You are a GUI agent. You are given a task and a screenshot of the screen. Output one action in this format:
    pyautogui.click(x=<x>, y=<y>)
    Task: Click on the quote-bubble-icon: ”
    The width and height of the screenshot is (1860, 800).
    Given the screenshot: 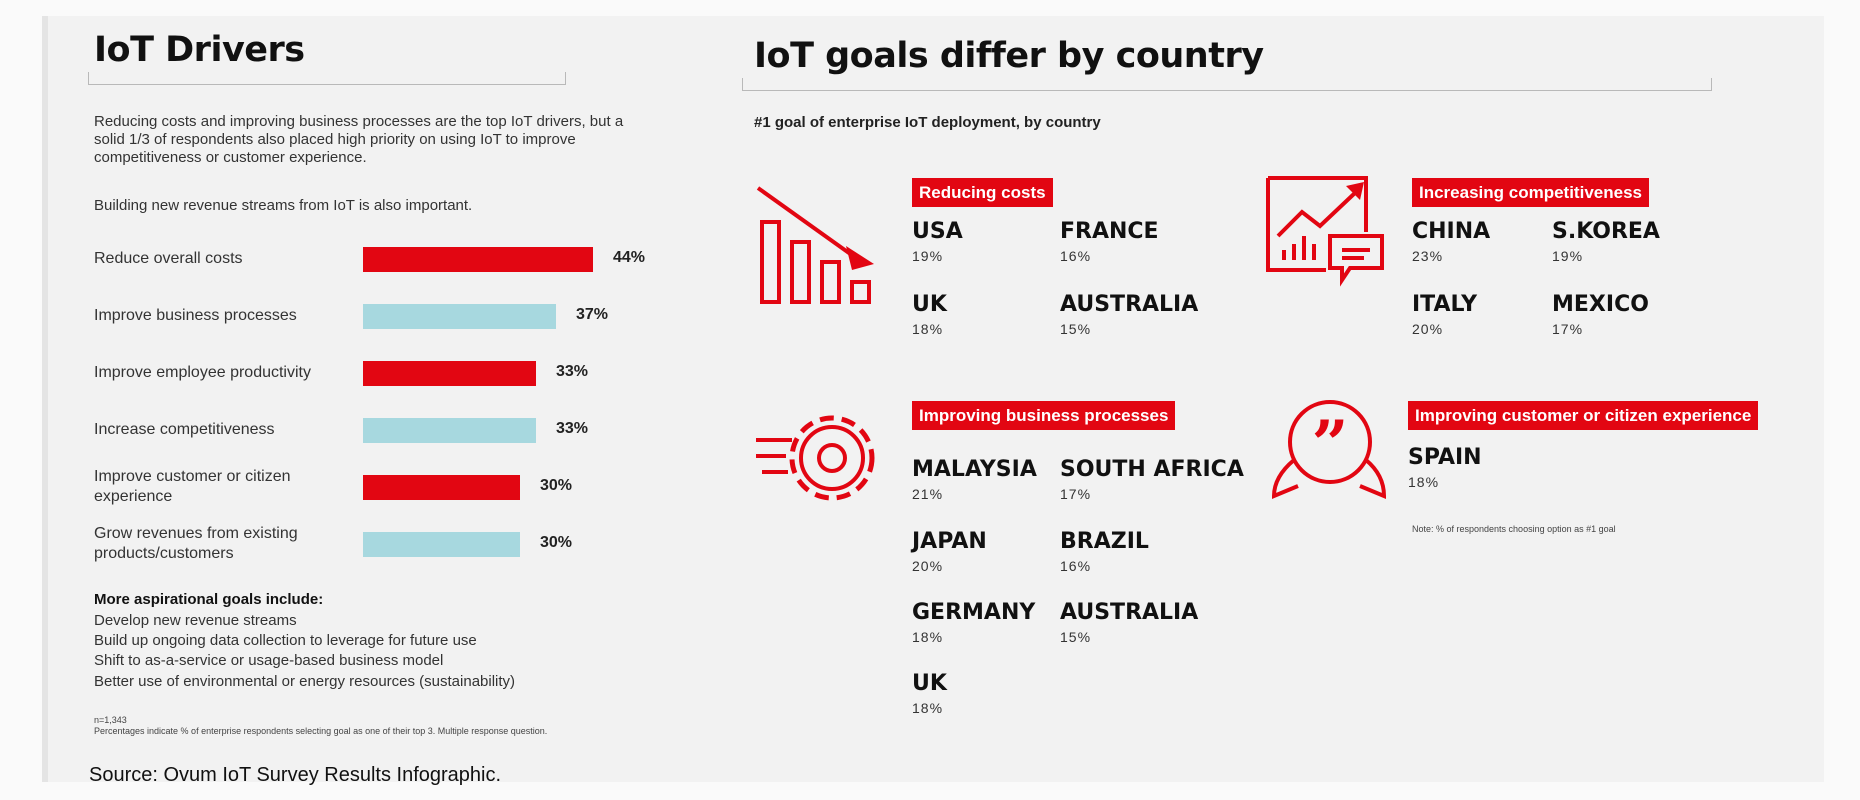 What is the action you would take?
    pyautogui.click(x=1329, y=450)
    